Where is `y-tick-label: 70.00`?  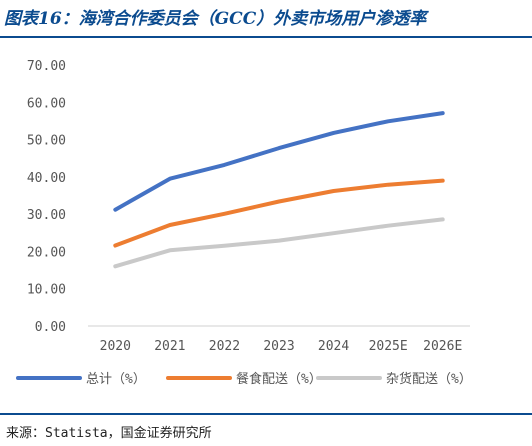 y-tick-label: 70.00 is located at coordinates (46, 66).